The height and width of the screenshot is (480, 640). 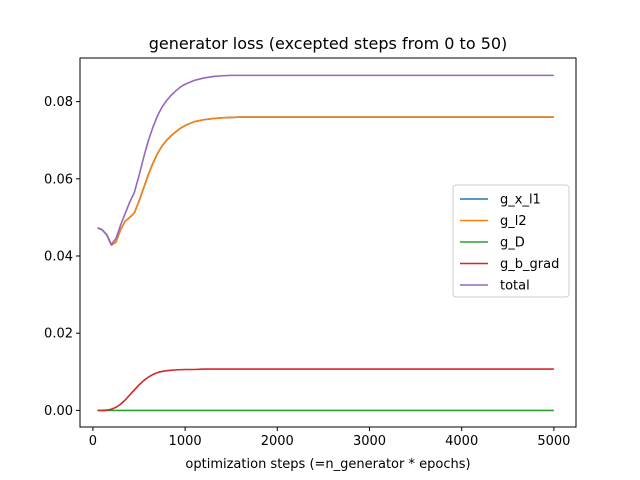 What do you see at coordinates (520, 200) in the screenshot?
I see `legend-label-g-x-l1: g_x_l1` at bounding box center [520, 200].